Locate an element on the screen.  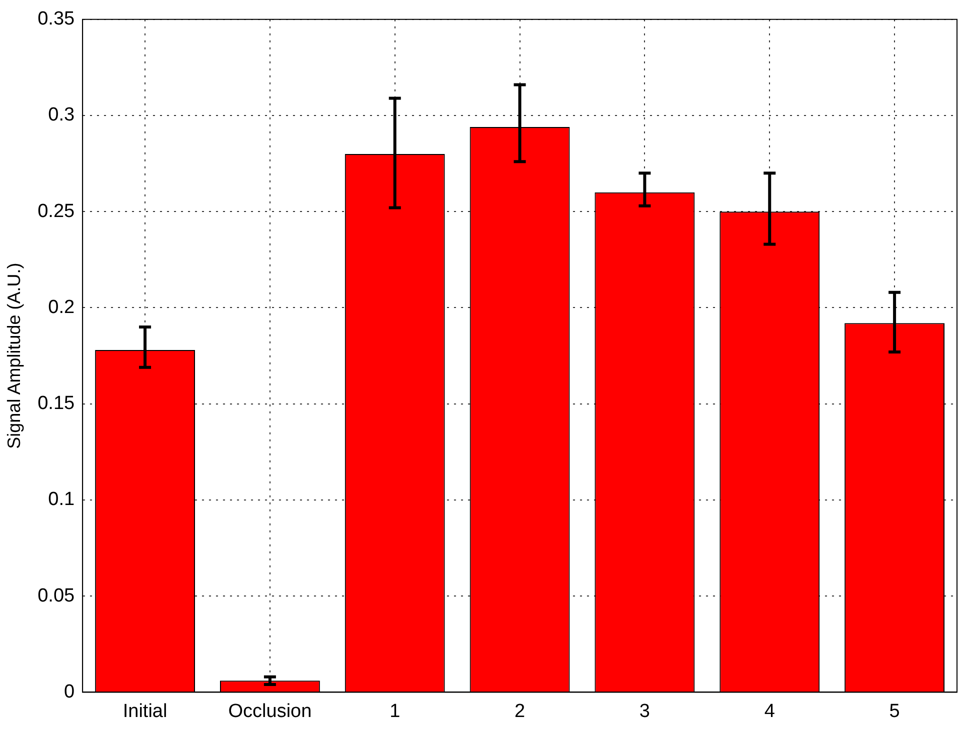
y-tick-label: 0.05 is located at coordinates (56, 595).